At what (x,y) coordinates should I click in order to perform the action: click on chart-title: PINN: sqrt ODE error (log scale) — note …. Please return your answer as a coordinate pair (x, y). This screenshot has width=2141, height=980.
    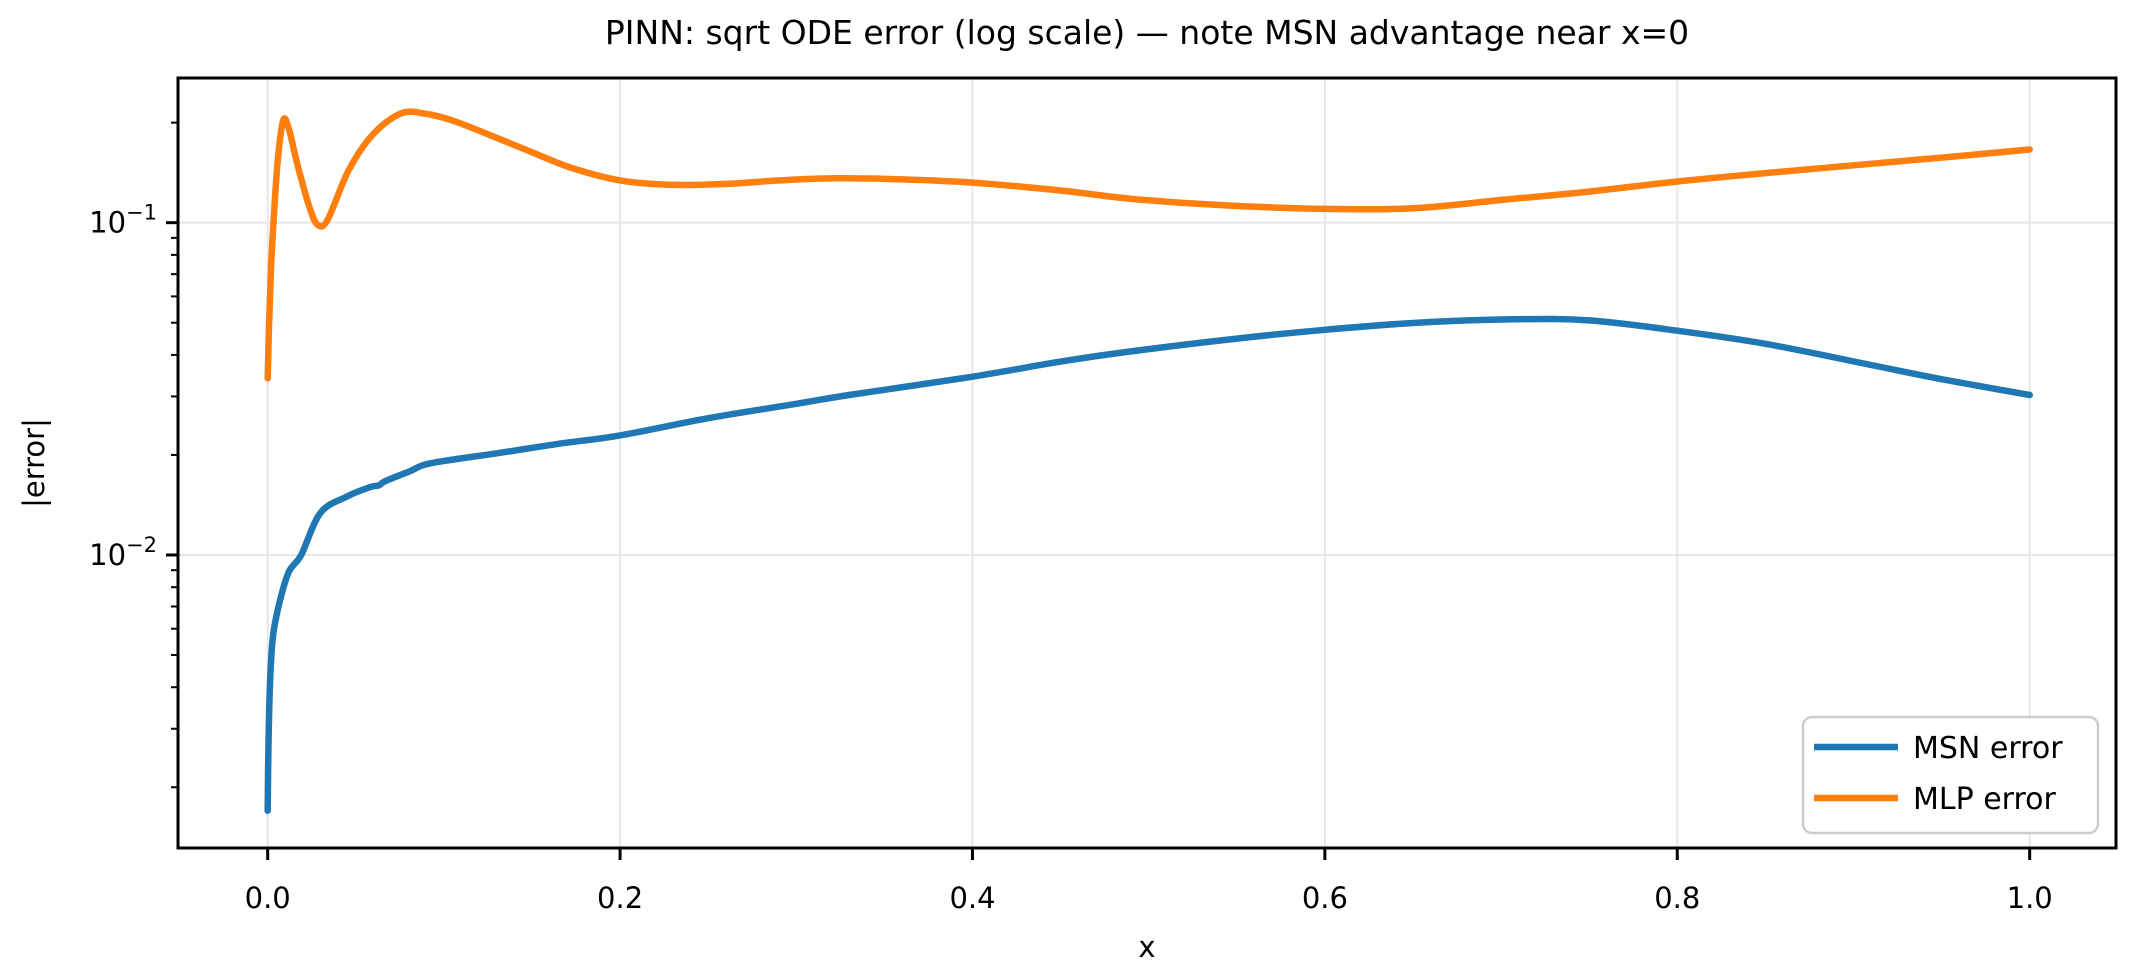
    Looking at the image, I should click on (1147, 32).